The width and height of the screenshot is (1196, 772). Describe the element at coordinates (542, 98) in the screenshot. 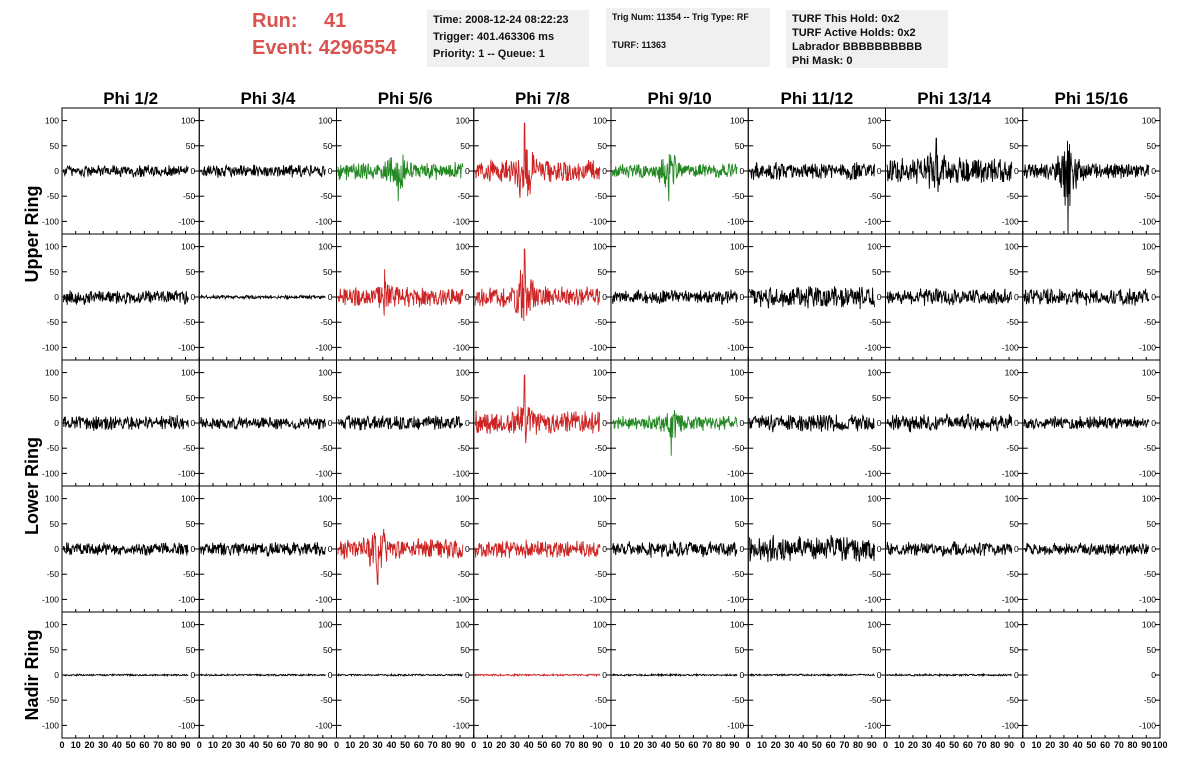

I see `column-title: Phi 7/8` at that location.